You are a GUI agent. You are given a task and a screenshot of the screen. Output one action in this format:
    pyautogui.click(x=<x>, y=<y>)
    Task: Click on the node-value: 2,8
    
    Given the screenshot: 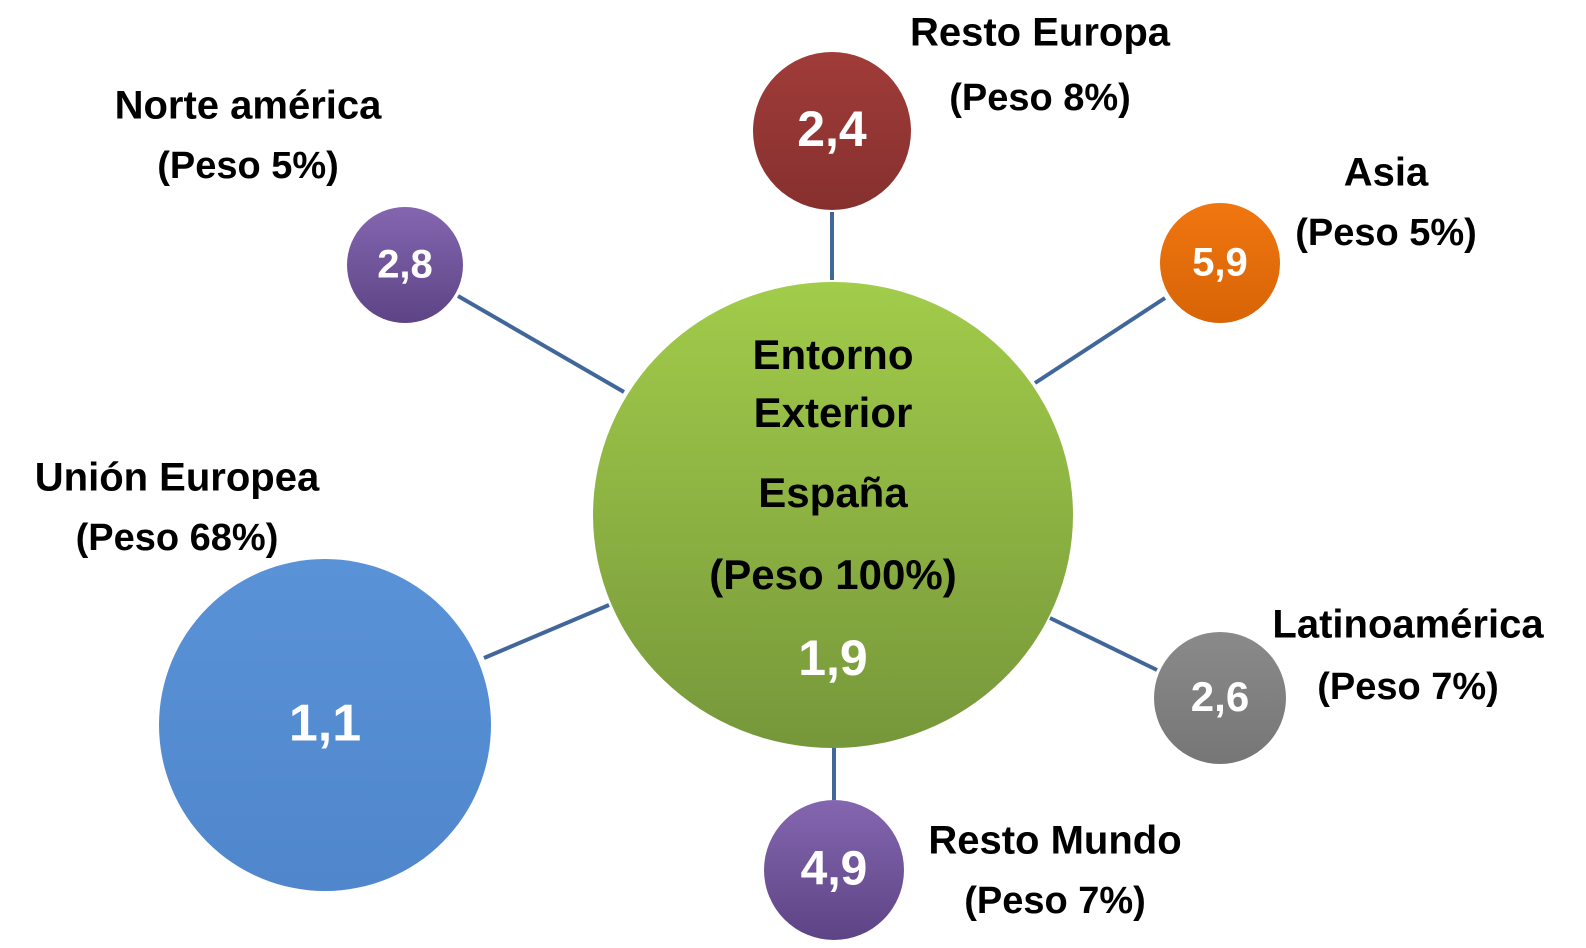 What is the action you would take?
    pyautogui.click(x=405, y=265)
    